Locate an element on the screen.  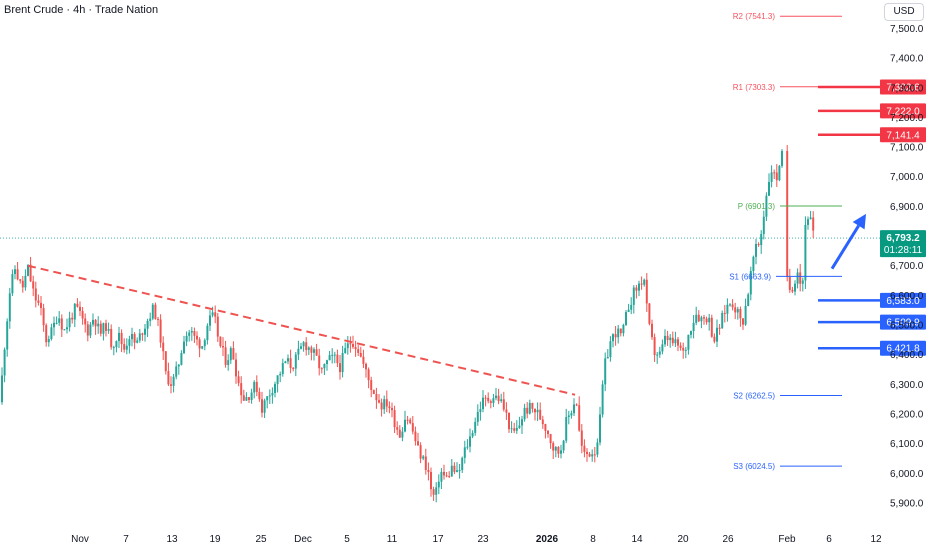
x-tick-label: Nov is located at coordinates (80, 539).